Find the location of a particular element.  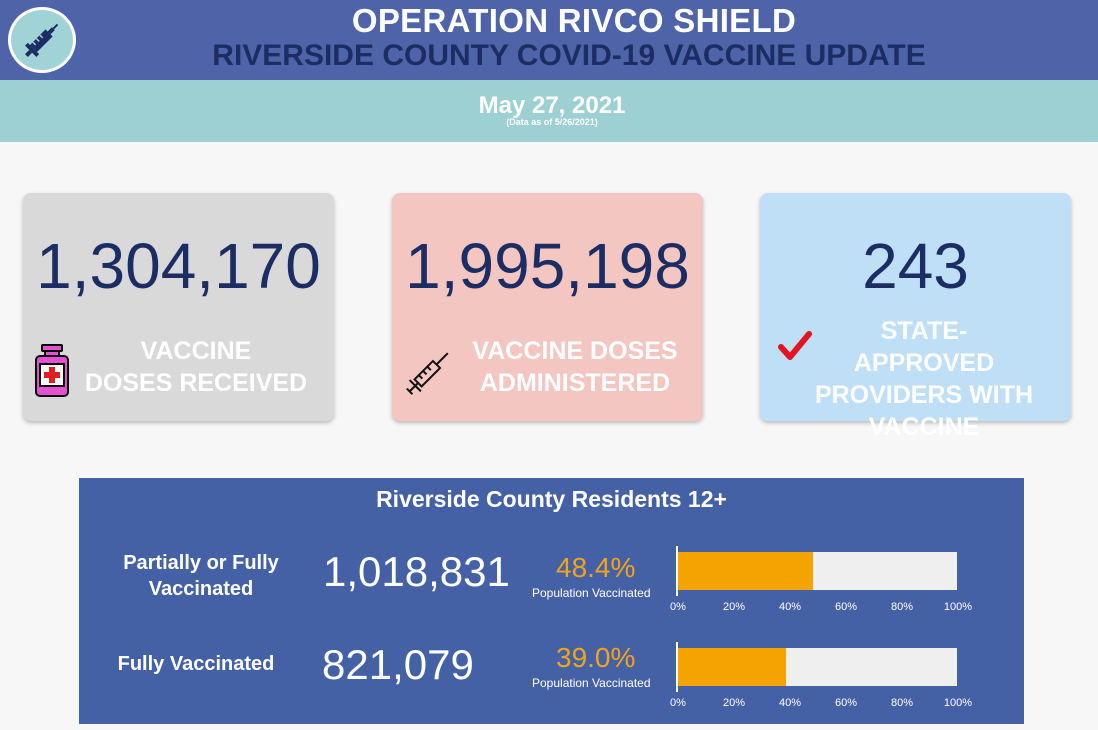

date-band: May 27, 2021 (Data as of 5/26/2021) is located at coordinates (549, 111).